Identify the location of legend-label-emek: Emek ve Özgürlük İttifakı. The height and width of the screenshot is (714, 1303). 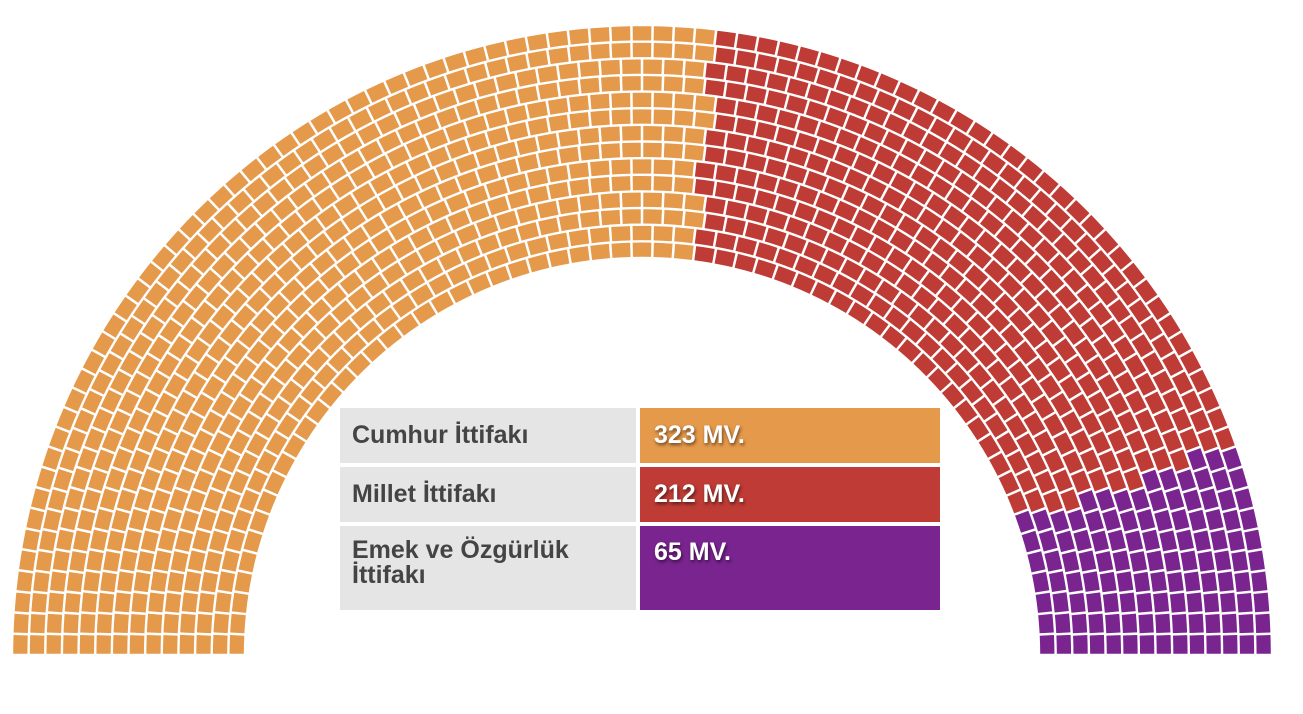
(488, 568).